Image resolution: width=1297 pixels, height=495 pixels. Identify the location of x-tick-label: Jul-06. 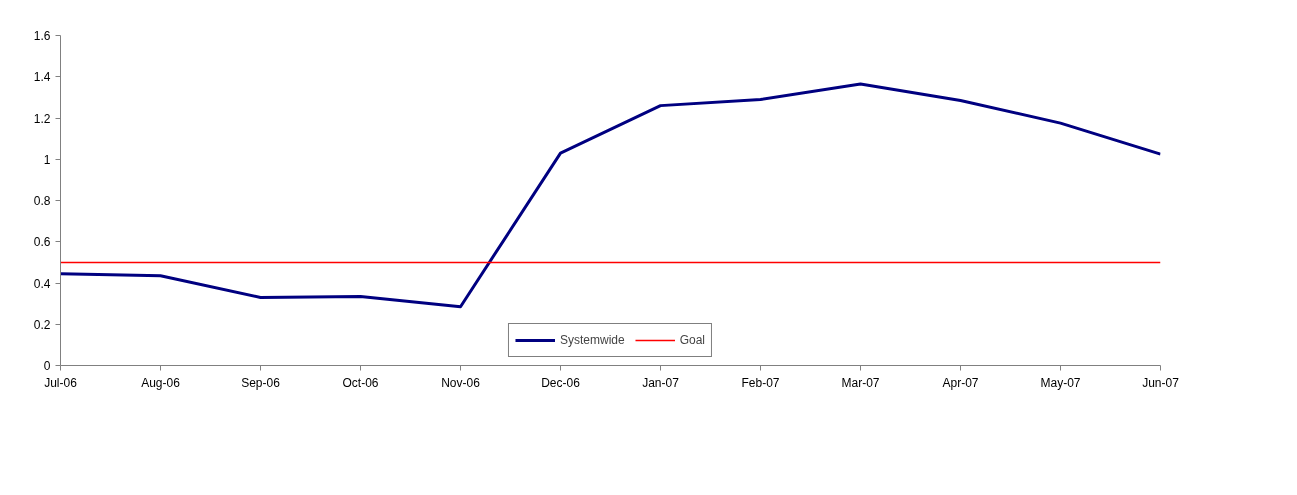
(61, 382).